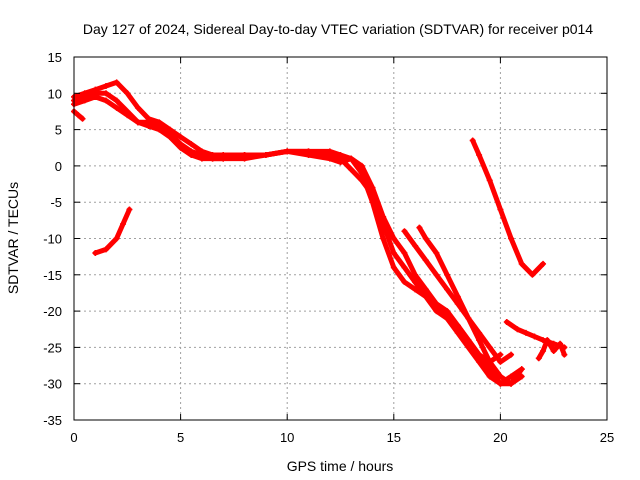 This screenshot has height=480, width=640. What do you see at coordinates (287, 437) in the screenshot?
I see `x-tick-label: 10` at bounding box center [287, 437].